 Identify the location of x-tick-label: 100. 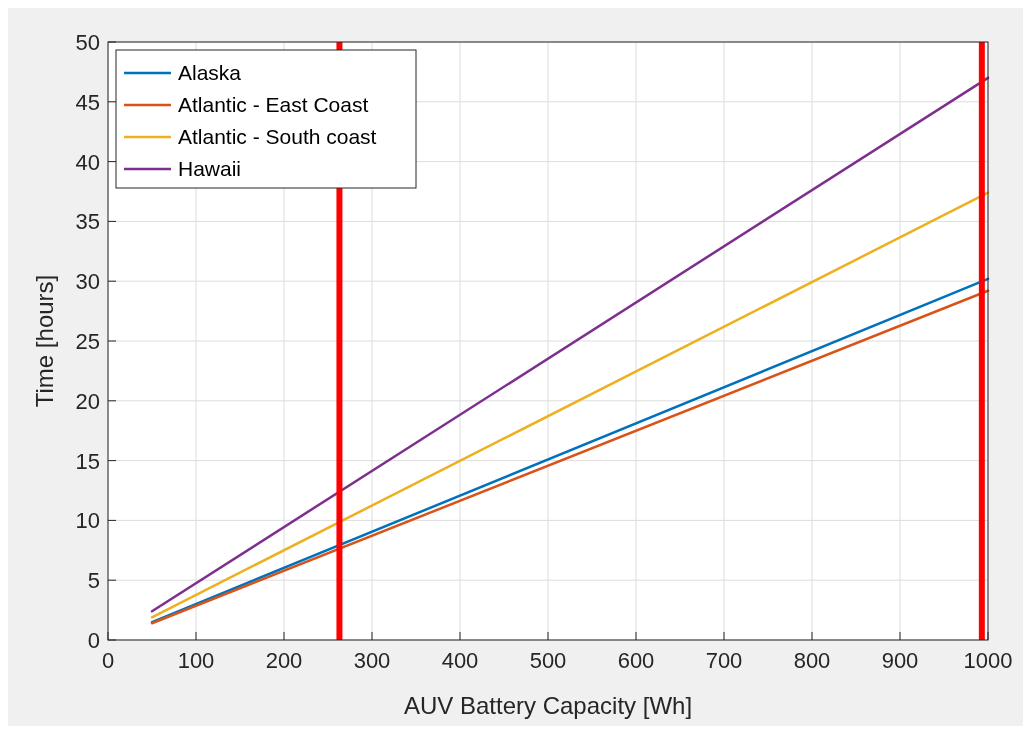
(196, 660).